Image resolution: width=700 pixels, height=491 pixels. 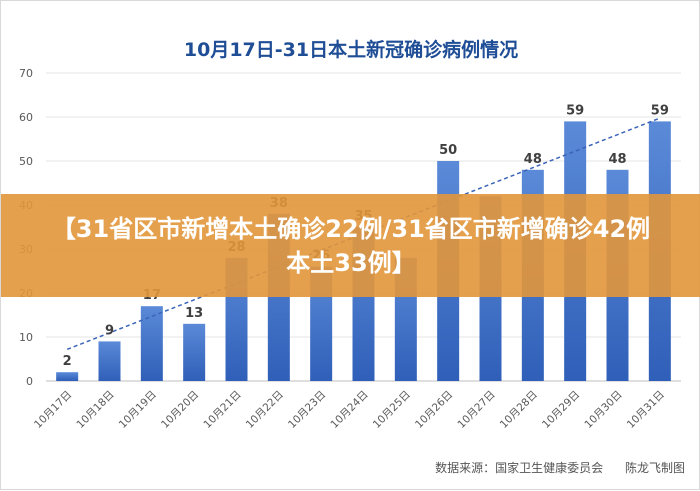 I want to click on x-tick-label: 10月23日, so click(x=307, y=410).